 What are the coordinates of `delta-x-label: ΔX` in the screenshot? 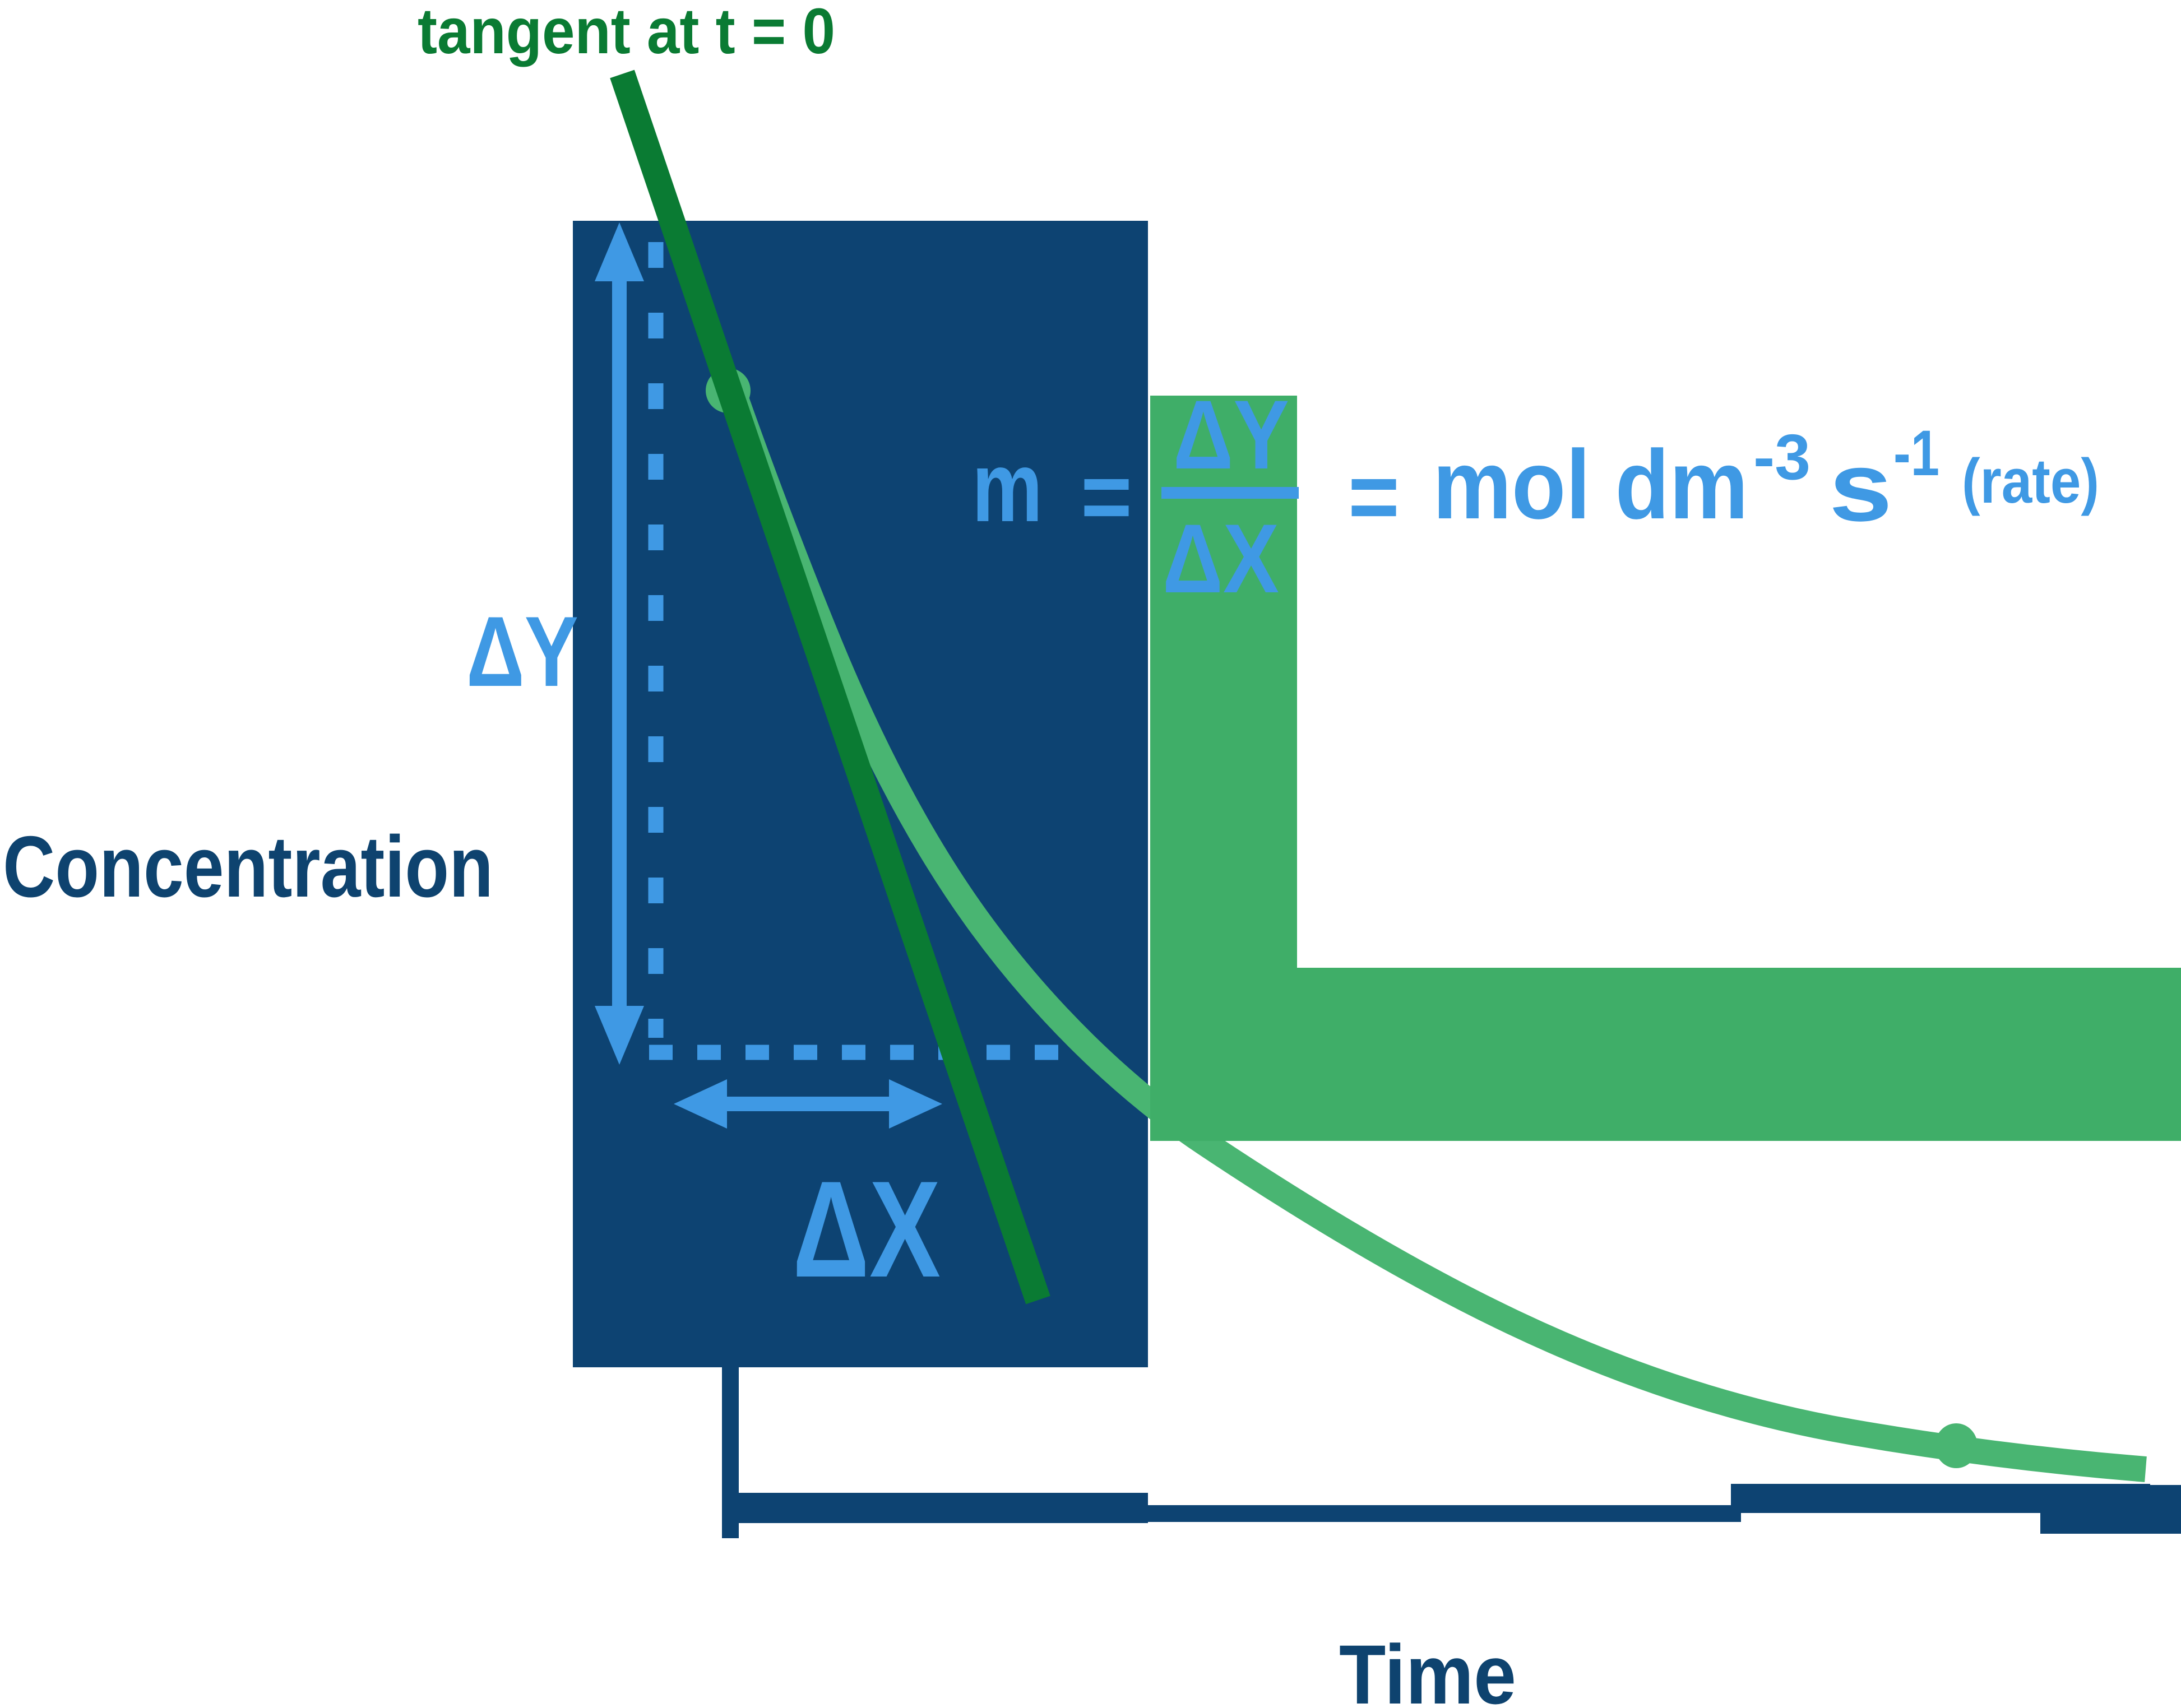 It's located at (867, 1229).